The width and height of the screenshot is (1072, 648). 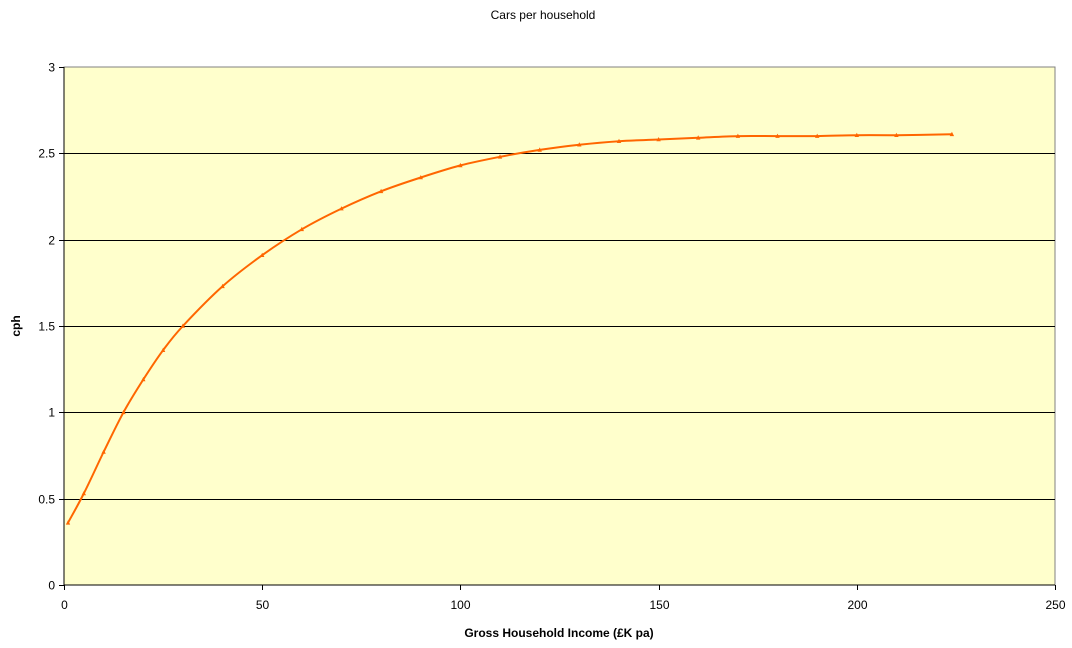 What do you see at coordinates (263, 605) in the screenshot?
I see `x-tick-label: 50` at bounding box center [263, 605].